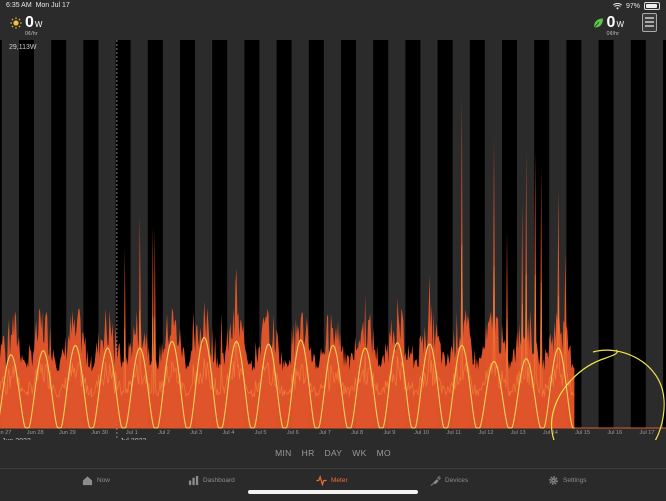  I want to click on status-time-date: 6:35 AM Mon Jul 17, so click(38, 5).